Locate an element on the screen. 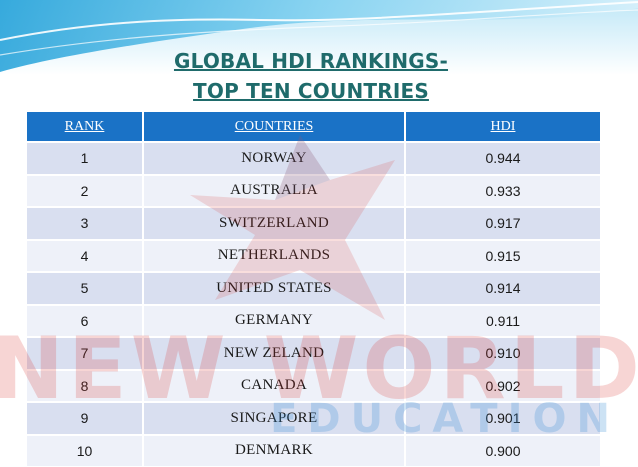 The width and height of the screenshot is (638, 467). hdi-cell: 0.914 is located at coordinates (502, 288).